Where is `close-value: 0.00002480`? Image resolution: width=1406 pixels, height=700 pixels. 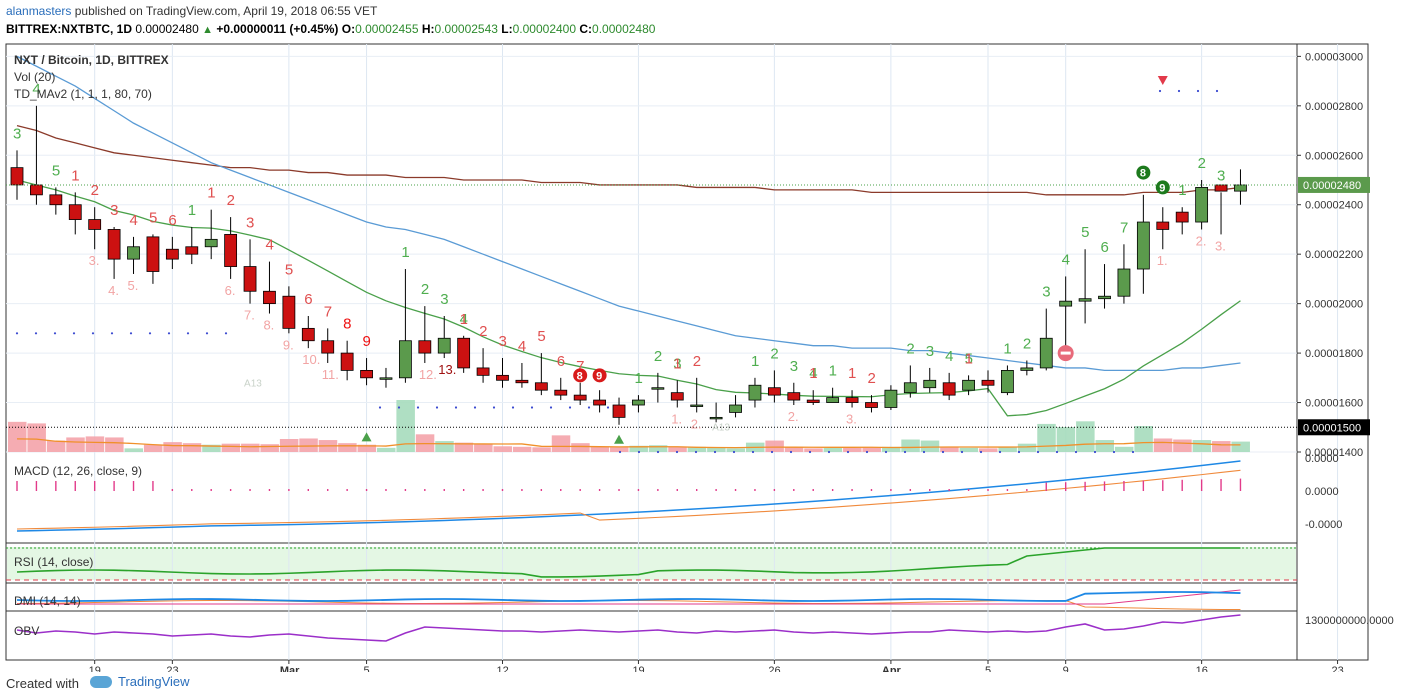
close-value: 0.00002480 is located at coordinates (624, 29).